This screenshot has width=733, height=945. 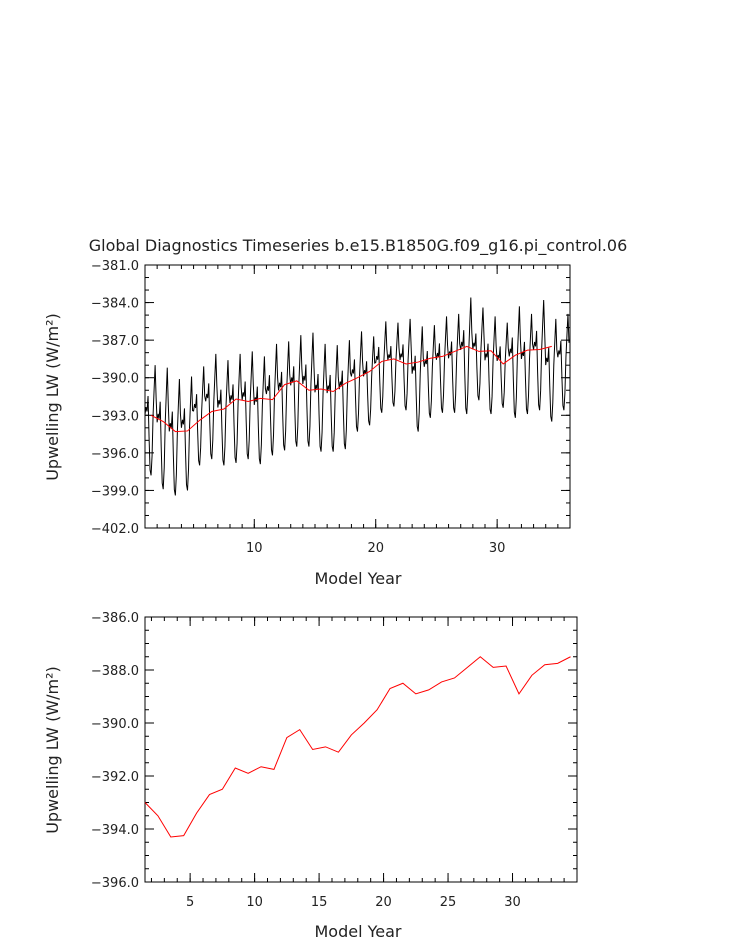 I want to click on y-tick-label: −387.0, so click(x=115, y=341).